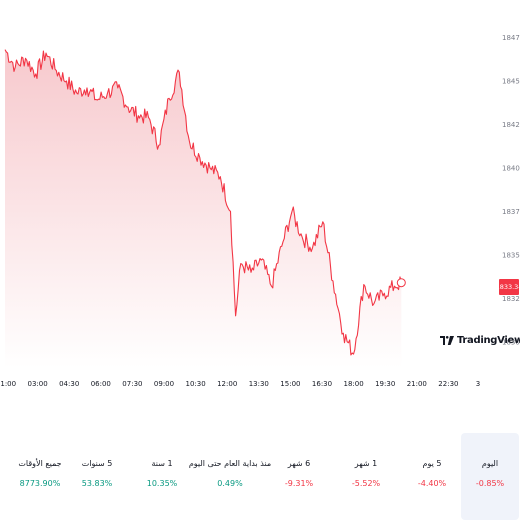  Describe the element at coordinates (162, 483) in the screenshot. I see `period-change-value: 10.35%` at that location.